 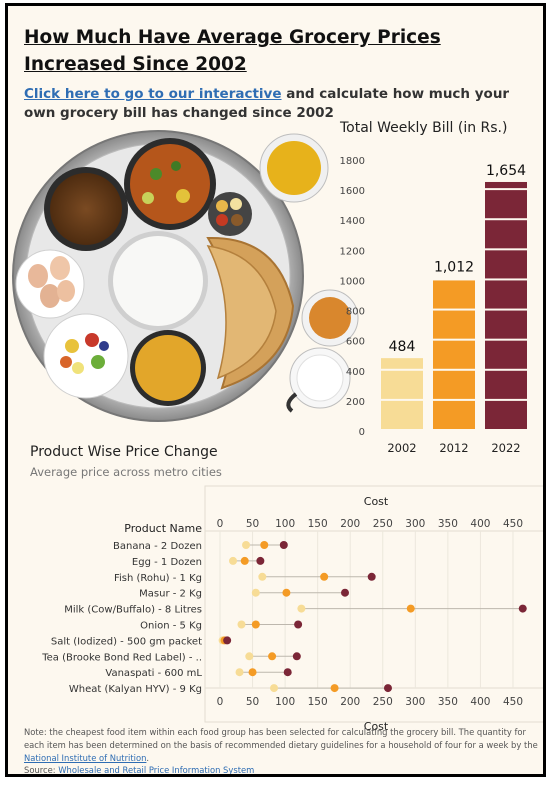 I want to click on bar-y-tick-label: 600, so click(x=355, y=342).